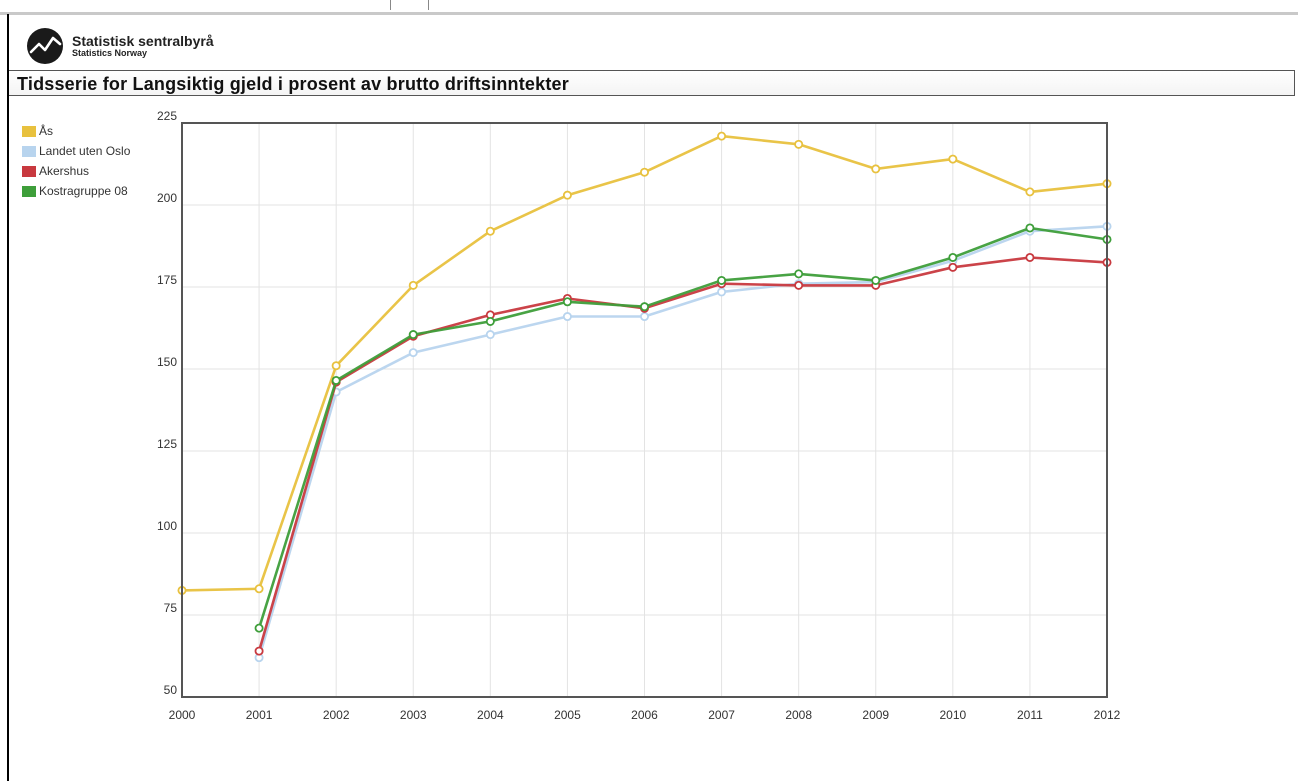 The height and width of the screenshot is (781, 1298). Describe the element at coordinates (171, 608) in the screenshot. I see `y-tick-label: 75` at that location.